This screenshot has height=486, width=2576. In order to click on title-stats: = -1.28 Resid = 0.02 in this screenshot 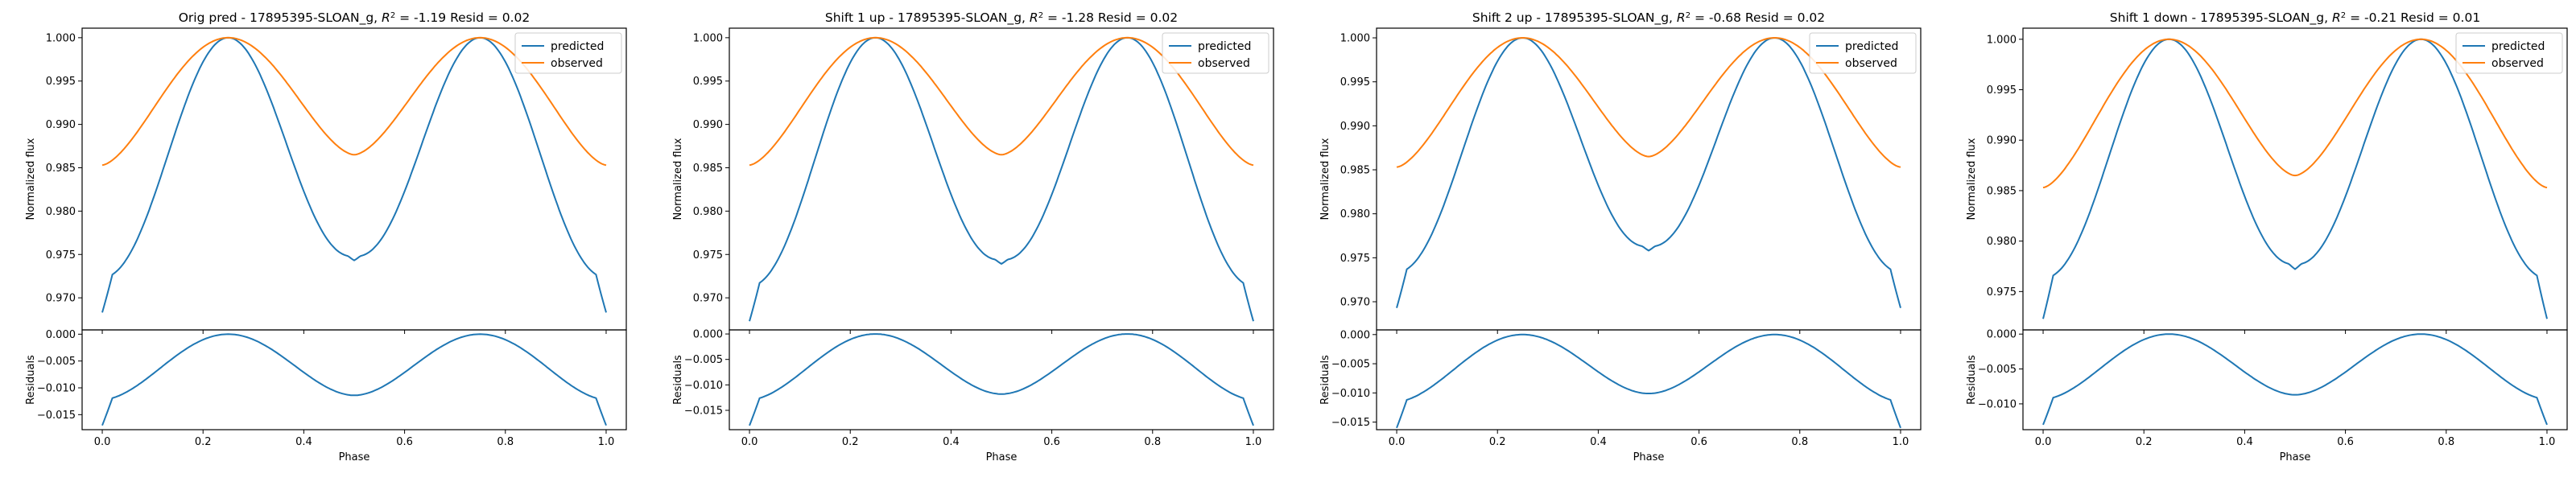, I will do `click(1110, 17)`.